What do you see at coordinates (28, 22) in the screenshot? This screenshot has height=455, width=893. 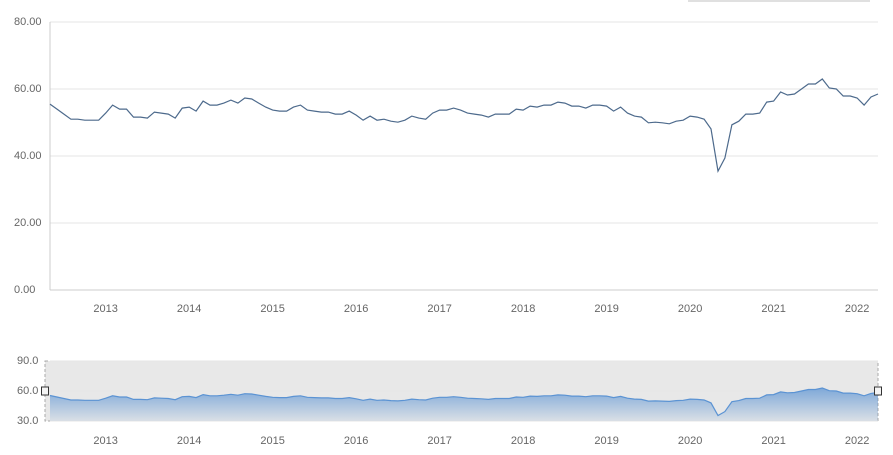 I see `y-tick-label: 80.00` at bounding box center [28, 22].